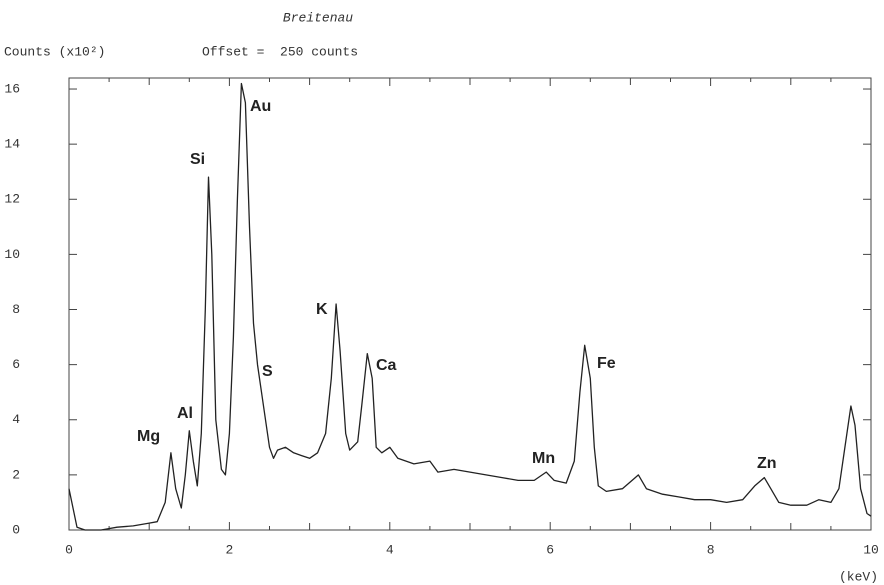  I want to click on x-tick-label: 10, so click(871, 549).